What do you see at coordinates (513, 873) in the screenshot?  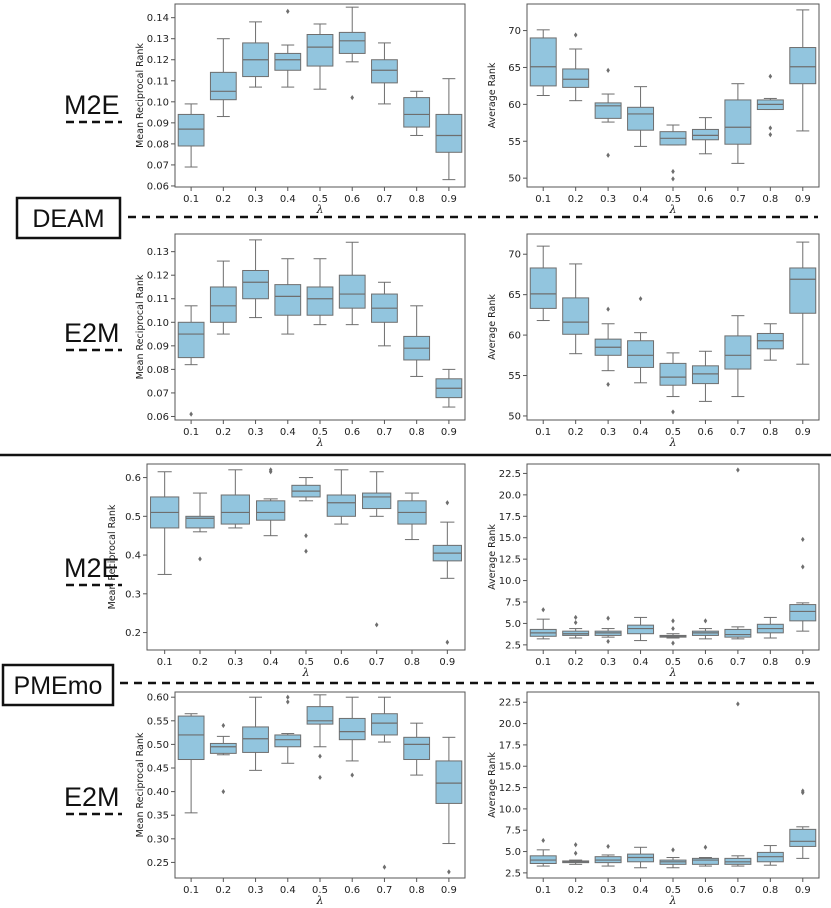 I see `y-tick-label: 2.5` at bounding box center [513, 873].